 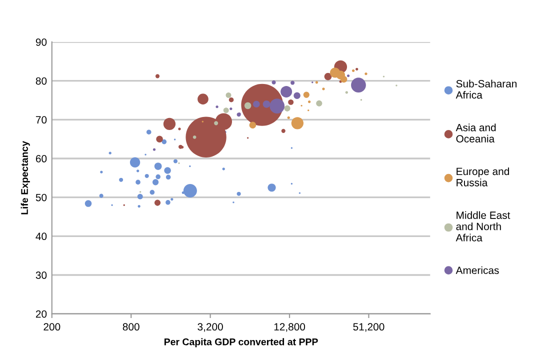 I want to click on legend-label: Asia and Oceania, so click(x=476, y=133).